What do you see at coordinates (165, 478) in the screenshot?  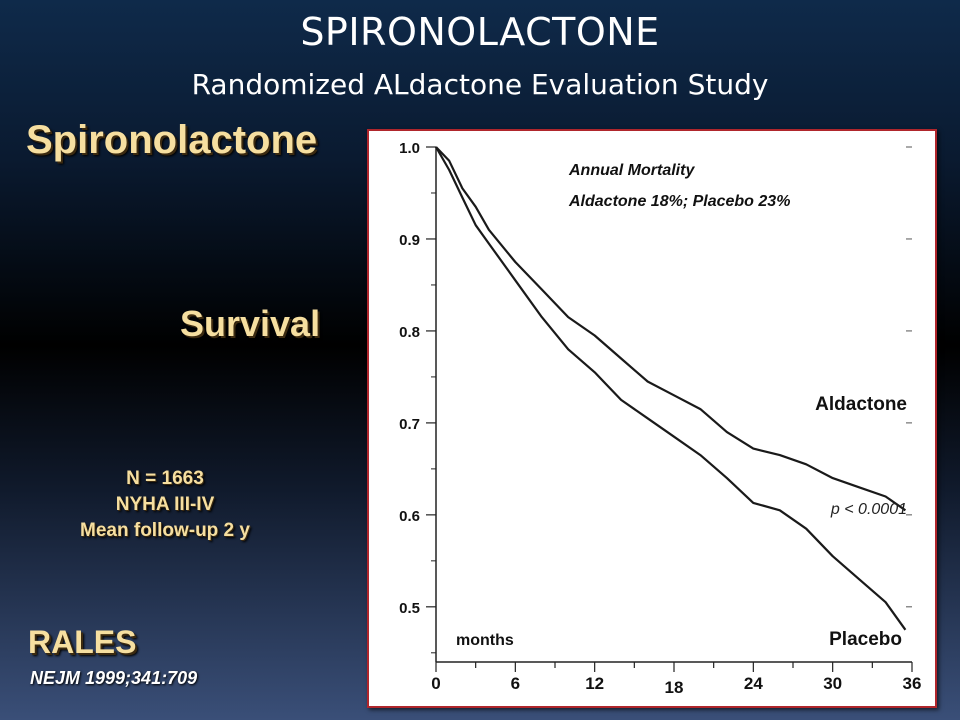 I see `info-line-sample-size: N = 1663` at bounding box center [165, 478].